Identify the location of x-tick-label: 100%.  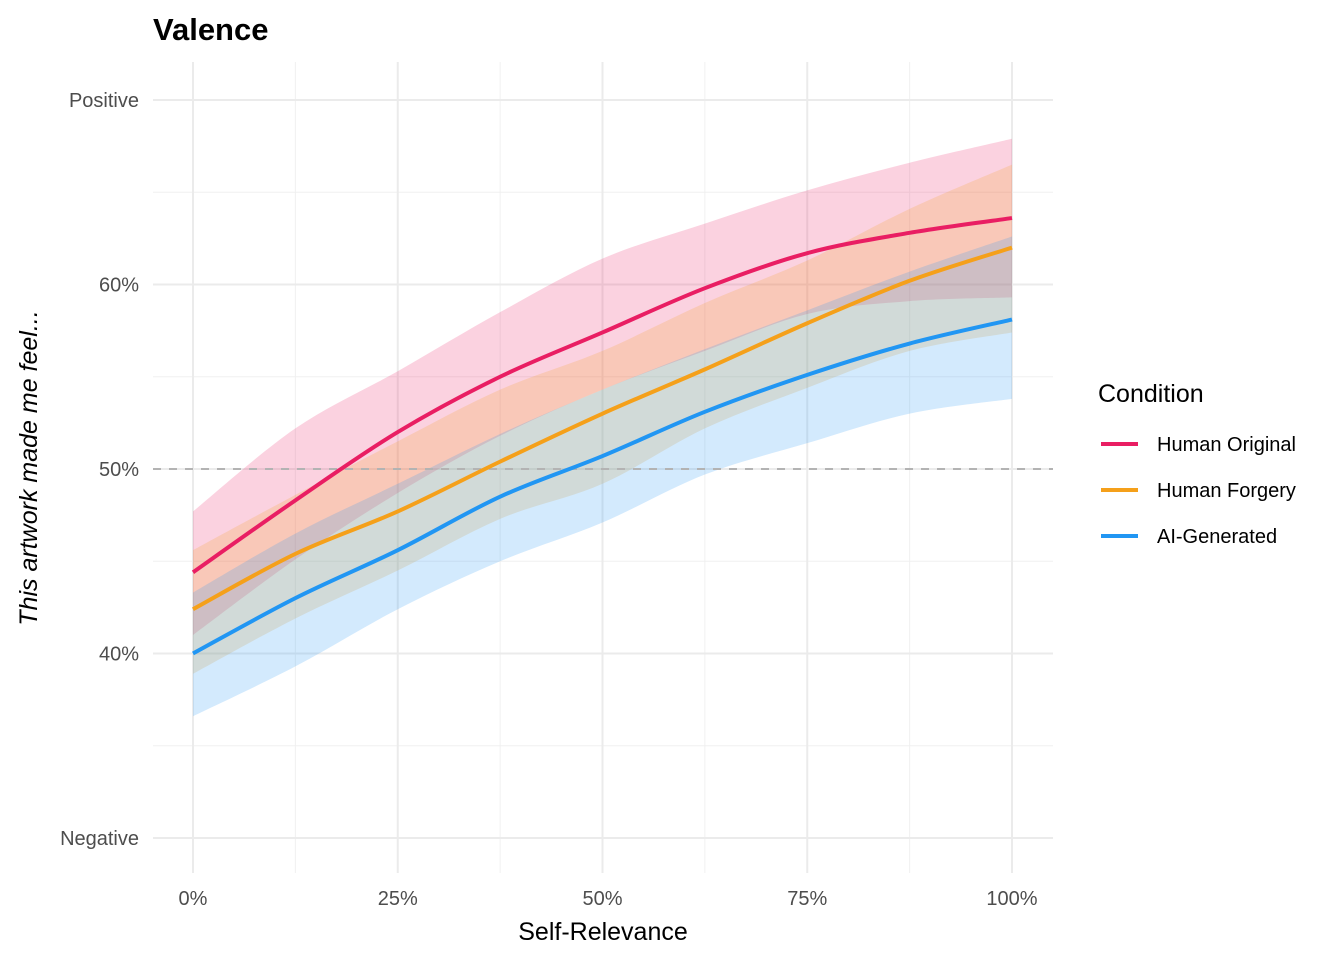
(1011, 899).